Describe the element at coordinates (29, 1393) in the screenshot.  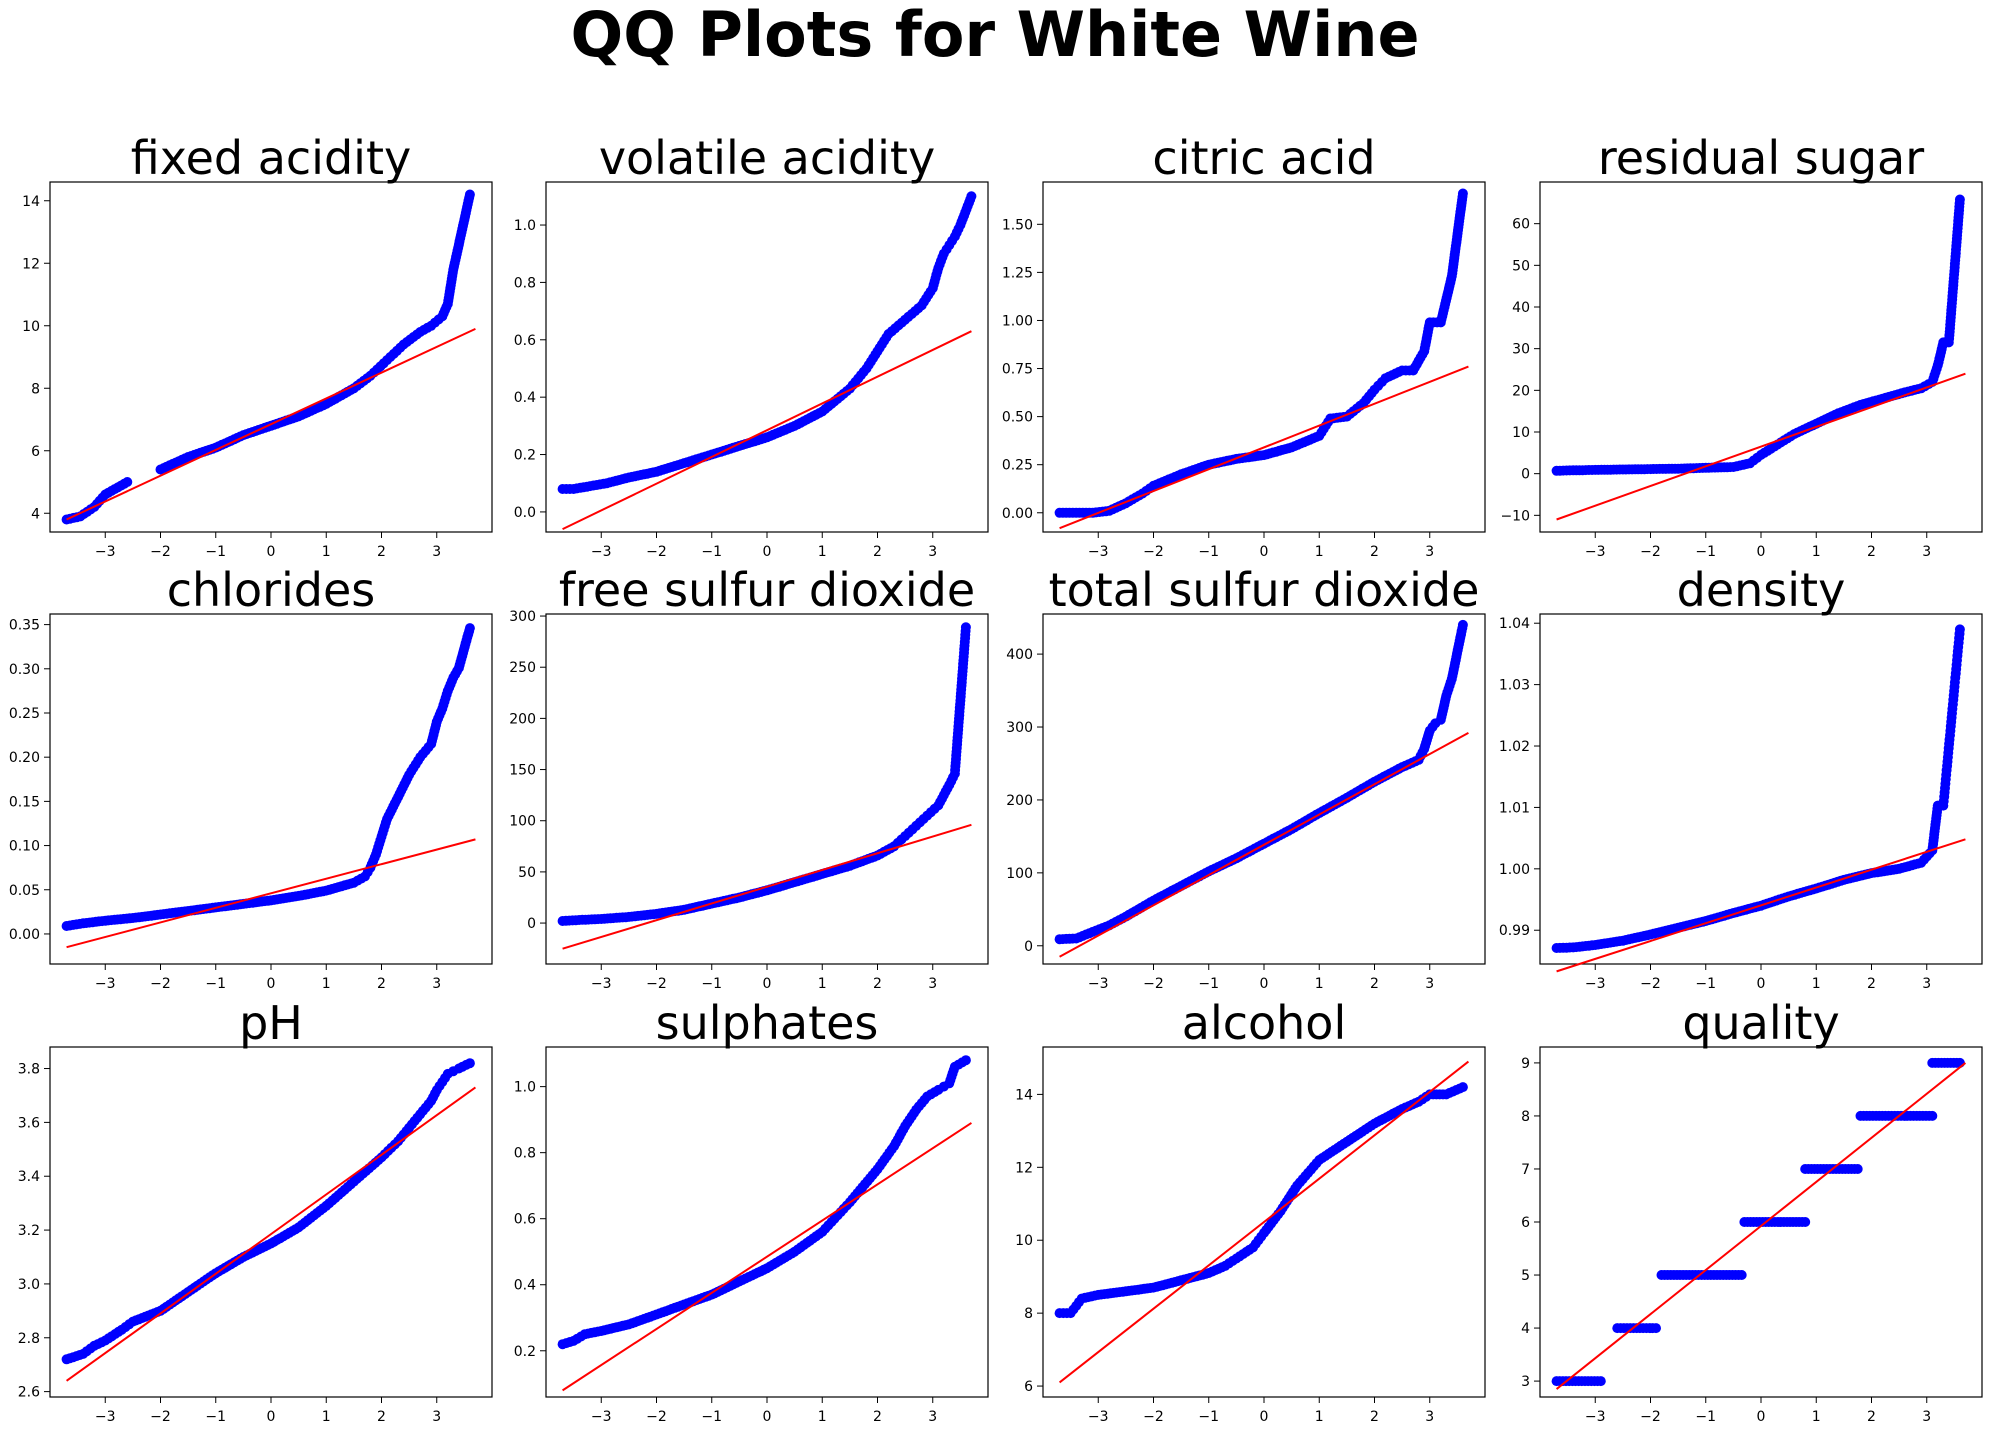
I see `y-tick-label: 2.6` at that location.